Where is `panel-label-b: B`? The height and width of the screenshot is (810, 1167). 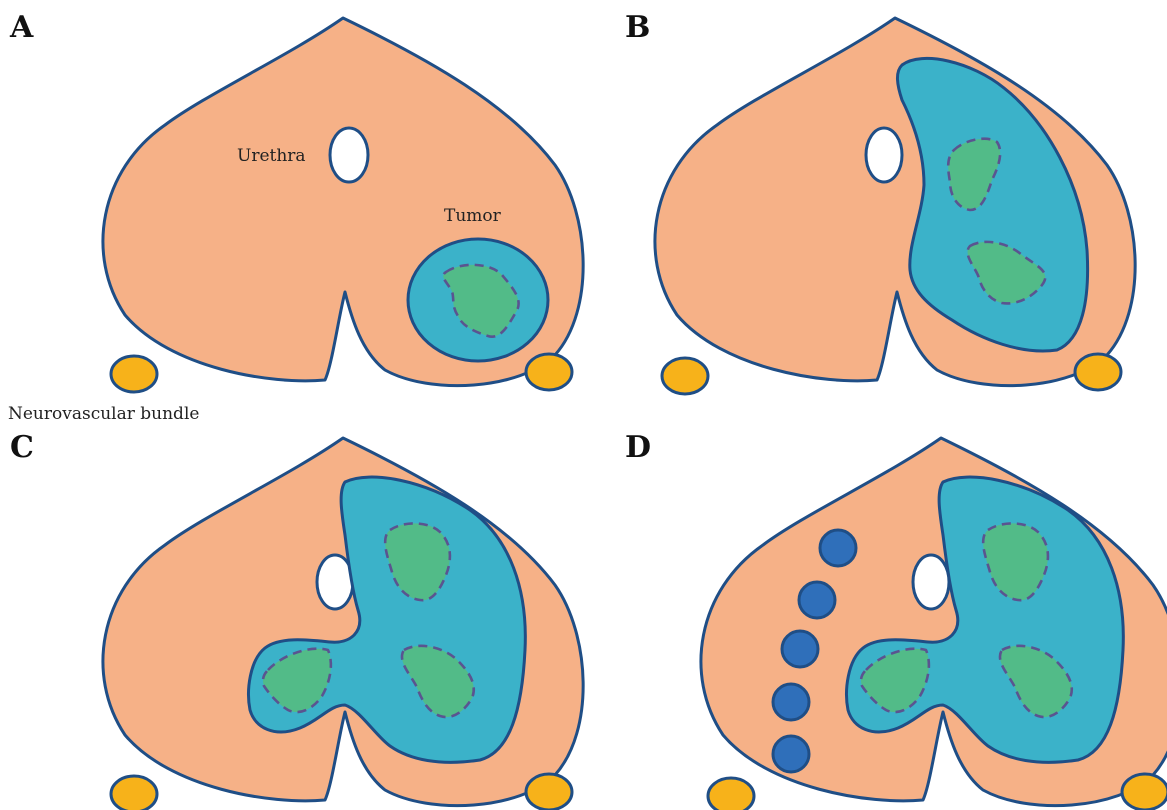 panel-label-b: B is located at coordinates (637, 27).